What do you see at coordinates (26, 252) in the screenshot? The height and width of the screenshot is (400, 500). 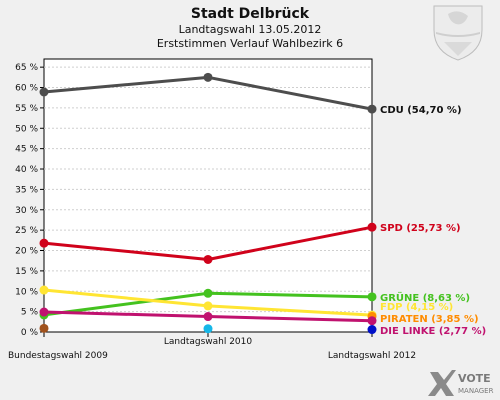 I see `y-tick-label: 20 %` at bounding box center [26, 252].